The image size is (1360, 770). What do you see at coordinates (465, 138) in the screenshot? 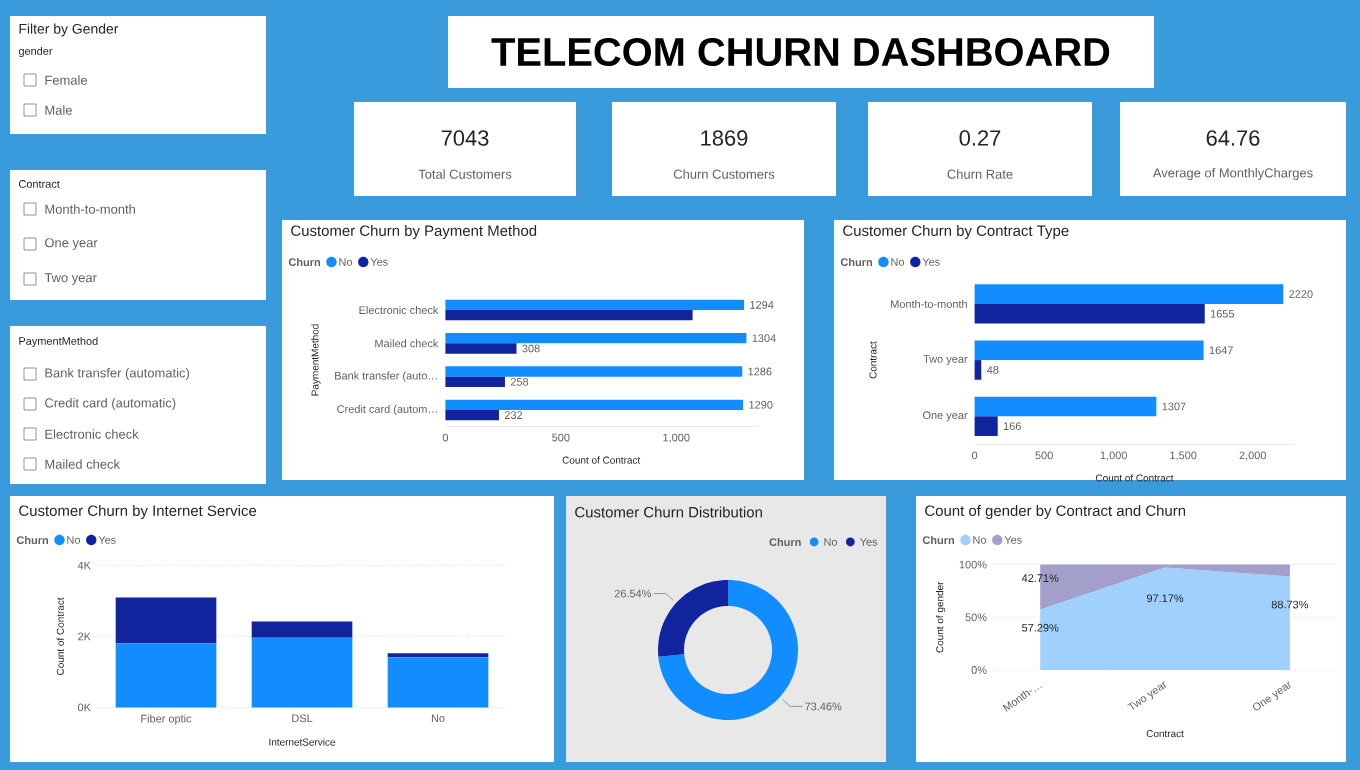
I see `data-label: 7043` at bounding box center [465, 138].